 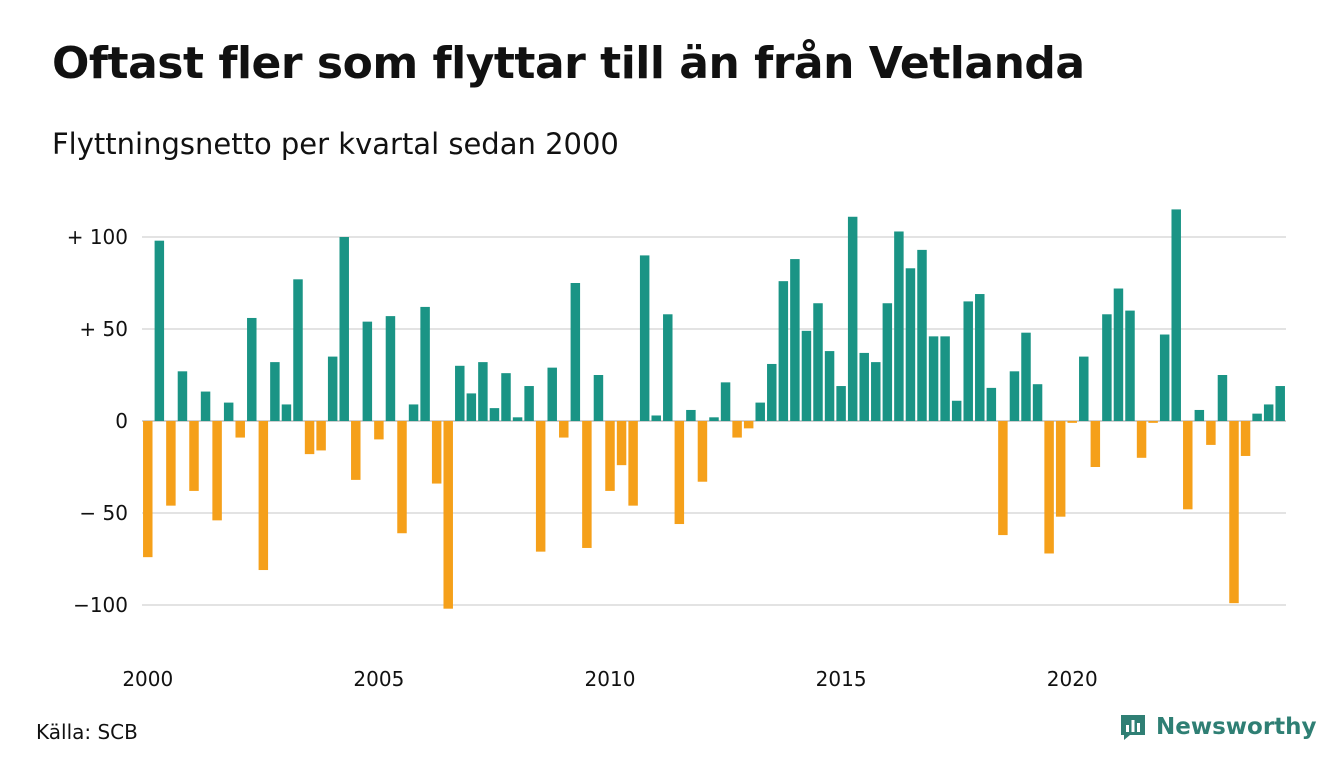 I want to click on bar-2013-q2: 2013 Q2: 10, so click(x=760, y=411).